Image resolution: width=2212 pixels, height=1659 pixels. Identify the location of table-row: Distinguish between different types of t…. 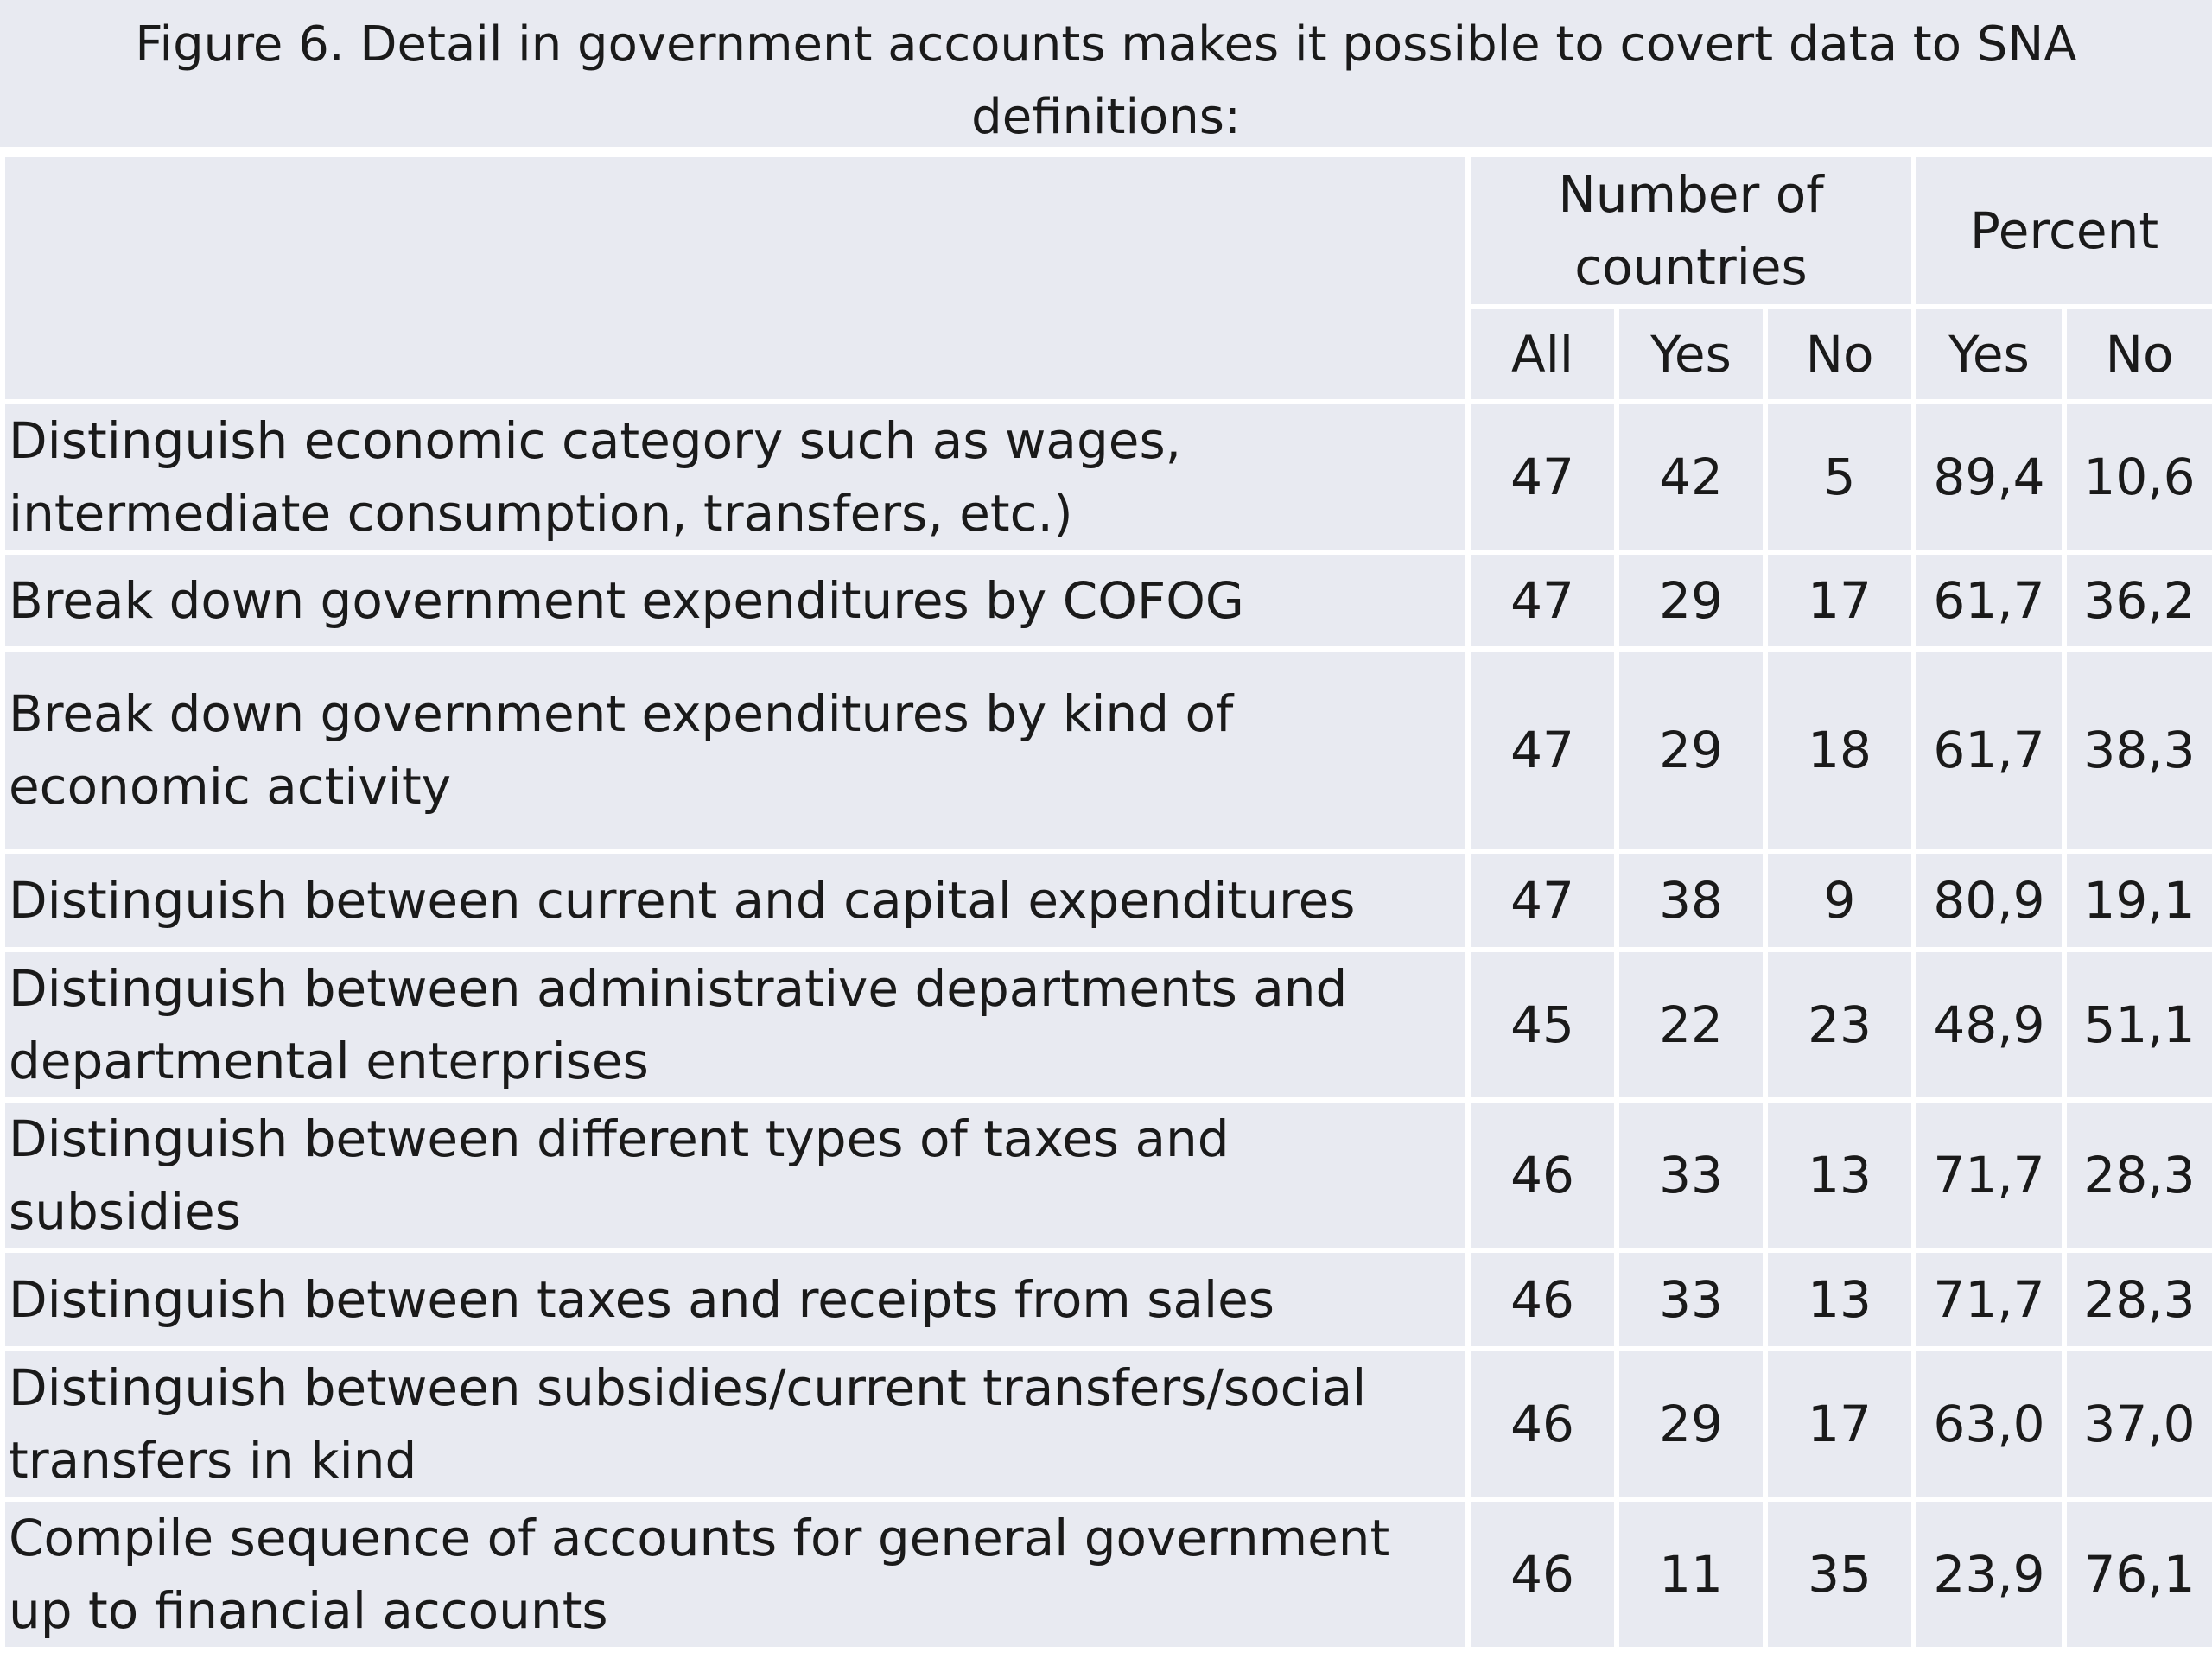
(1106, 1175).